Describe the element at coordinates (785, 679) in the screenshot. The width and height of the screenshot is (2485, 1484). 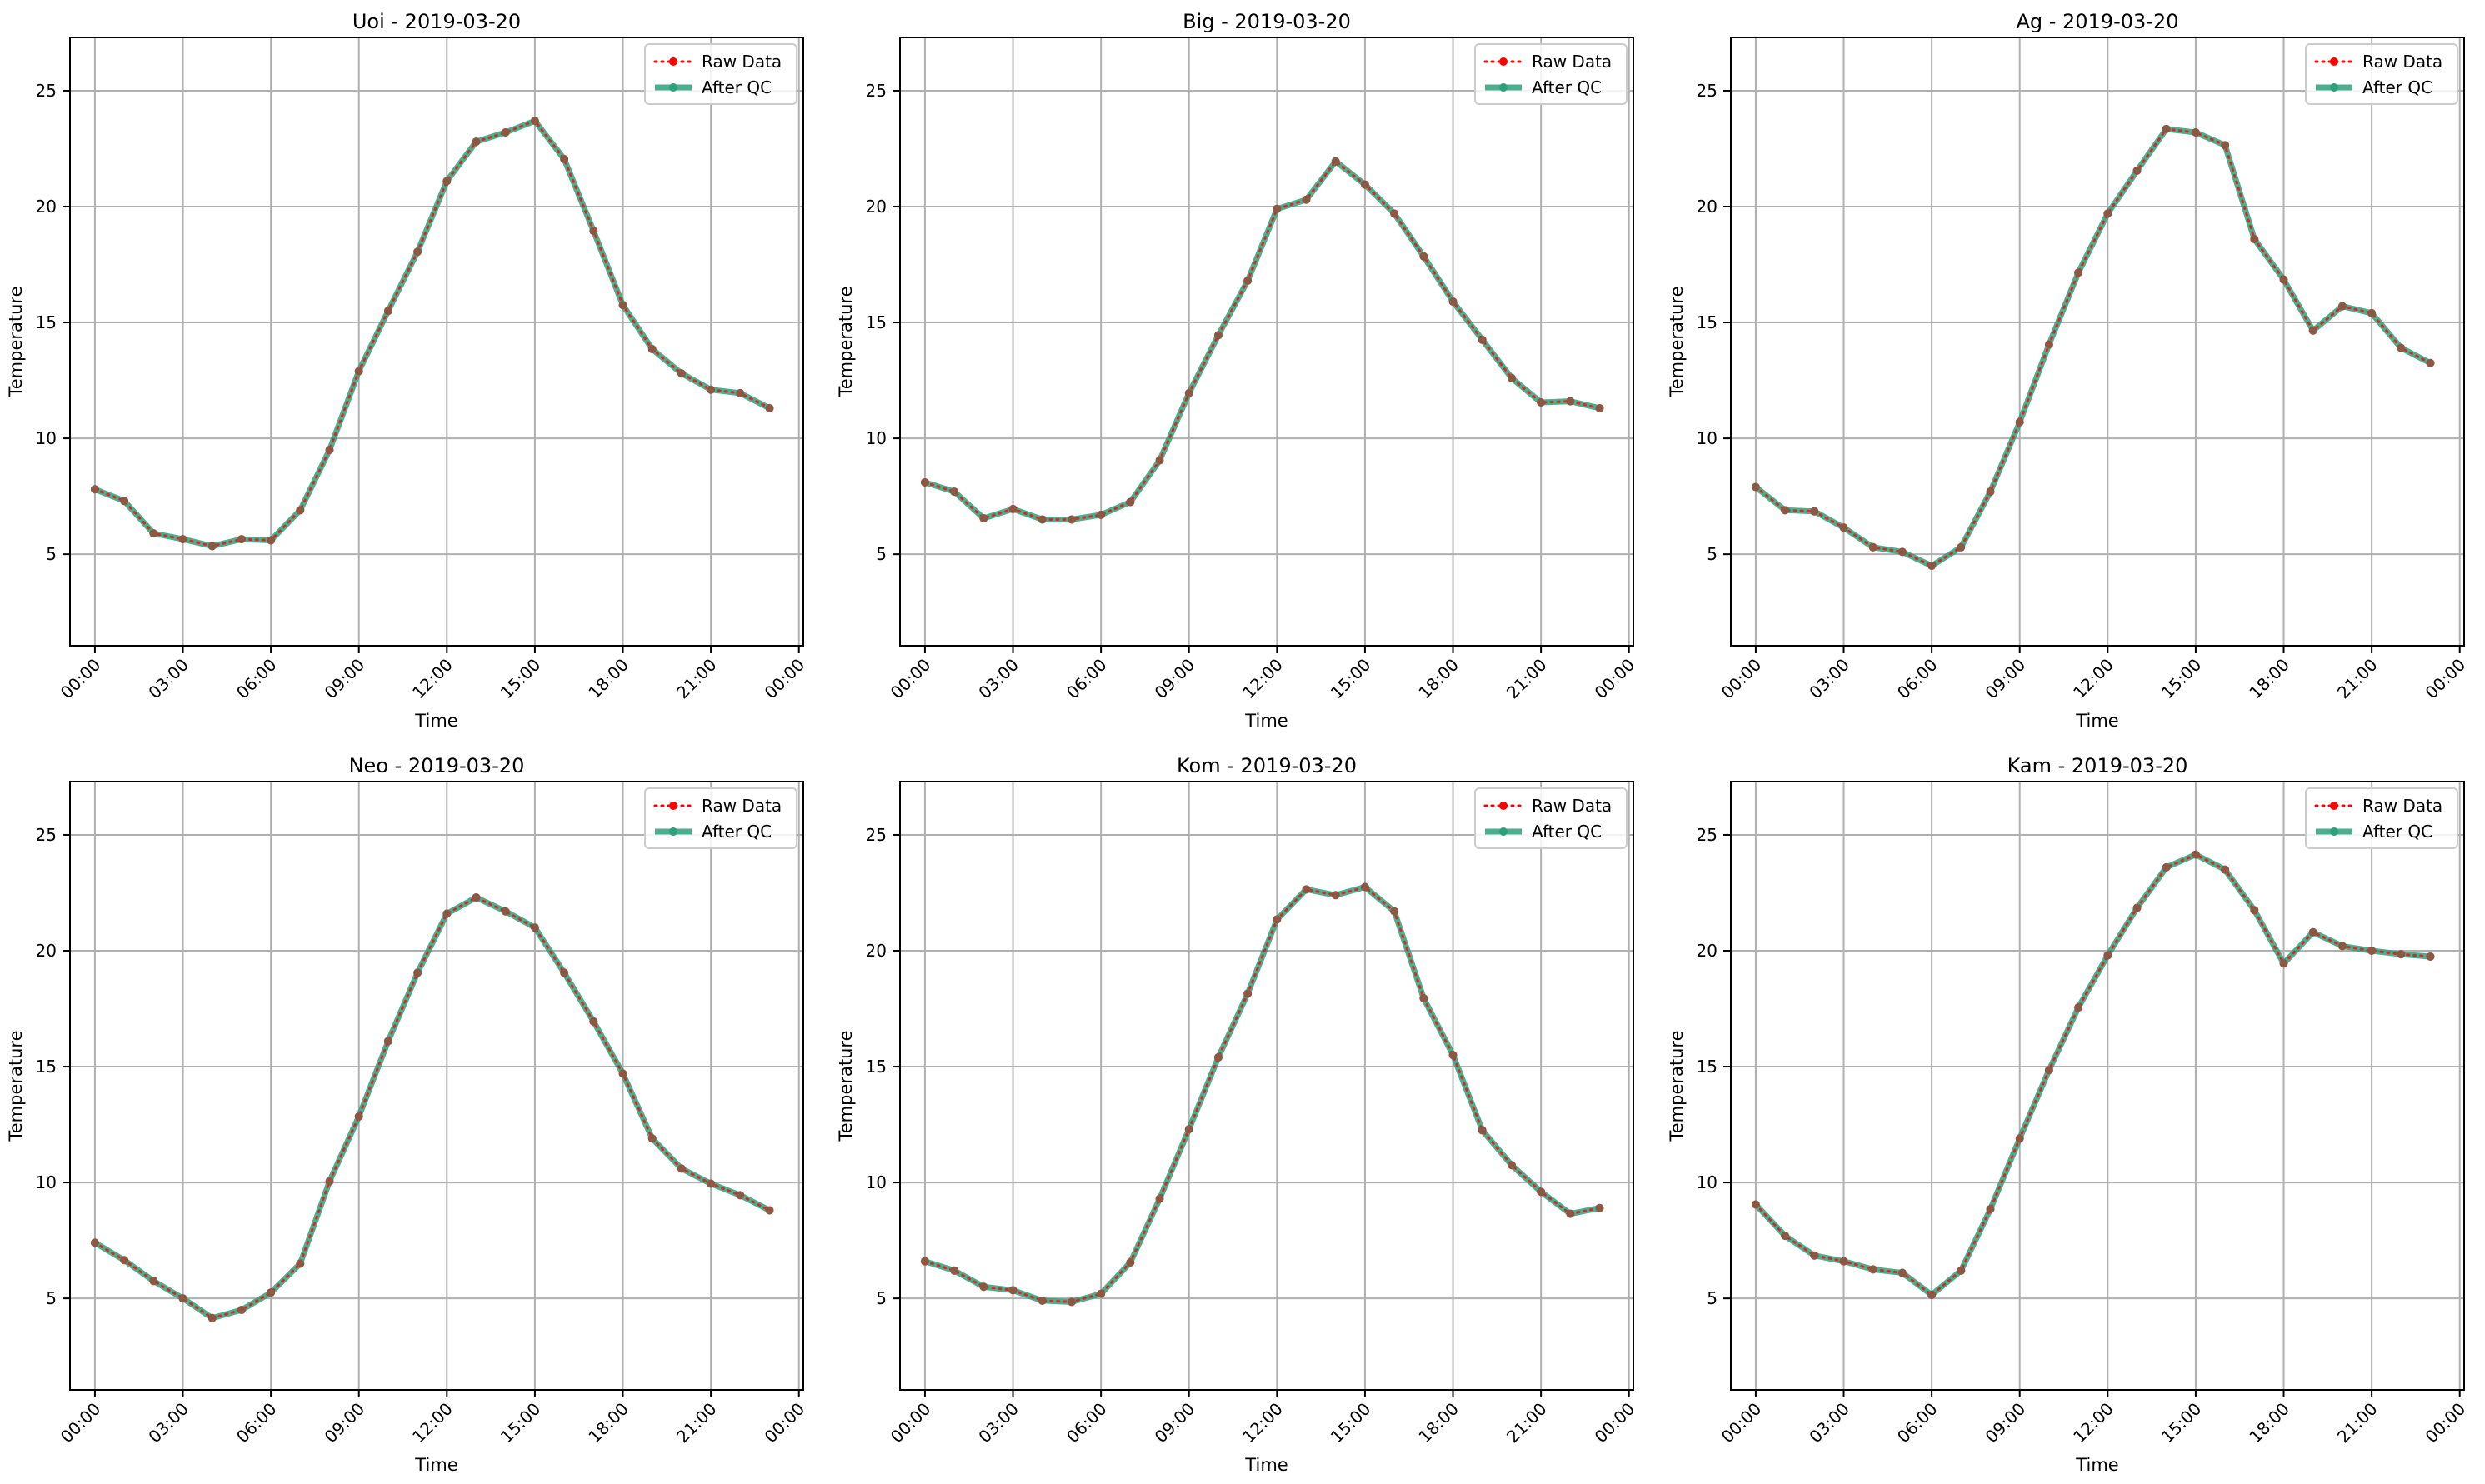
I see `x-tick-label: 00:00` at that location.